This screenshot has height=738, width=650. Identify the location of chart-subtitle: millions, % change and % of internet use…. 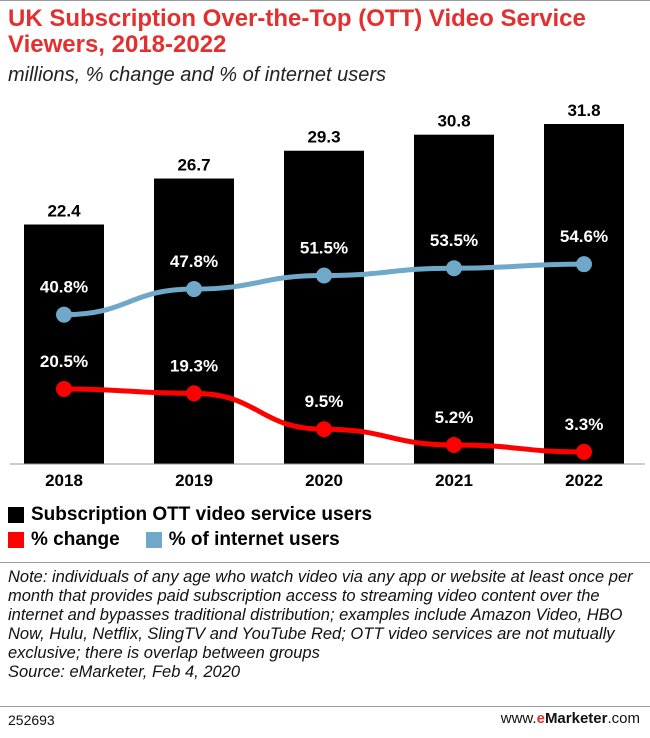
(197, 75).